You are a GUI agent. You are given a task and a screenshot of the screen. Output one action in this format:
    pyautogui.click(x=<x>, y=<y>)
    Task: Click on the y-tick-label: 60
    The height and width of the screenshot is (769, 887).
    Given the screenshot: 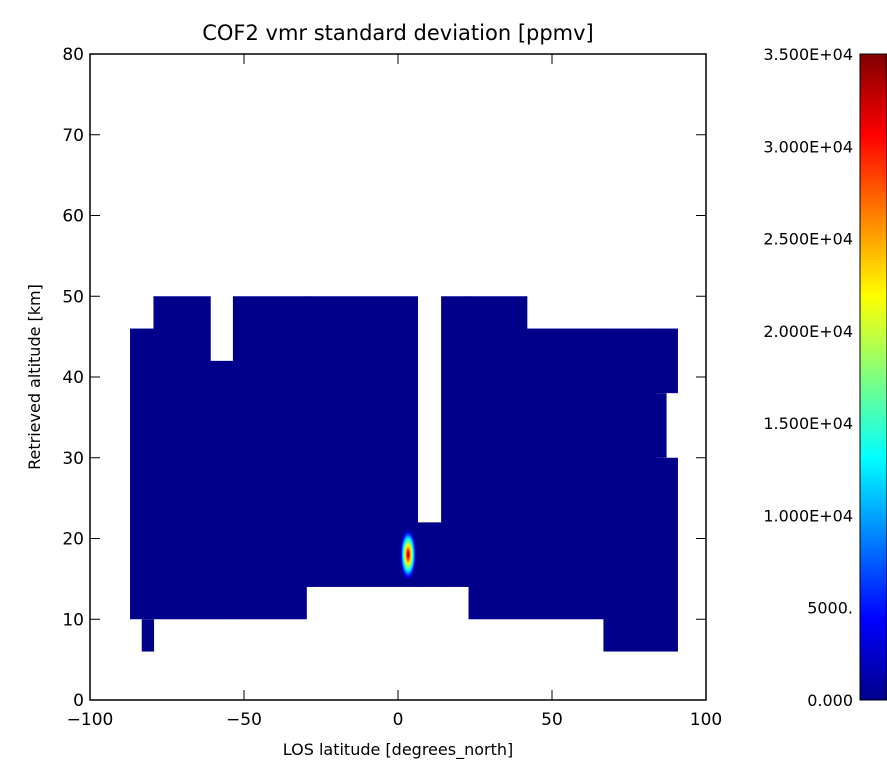 What is the action you would take?
    pyautogui.click(x=73, y=217)
    